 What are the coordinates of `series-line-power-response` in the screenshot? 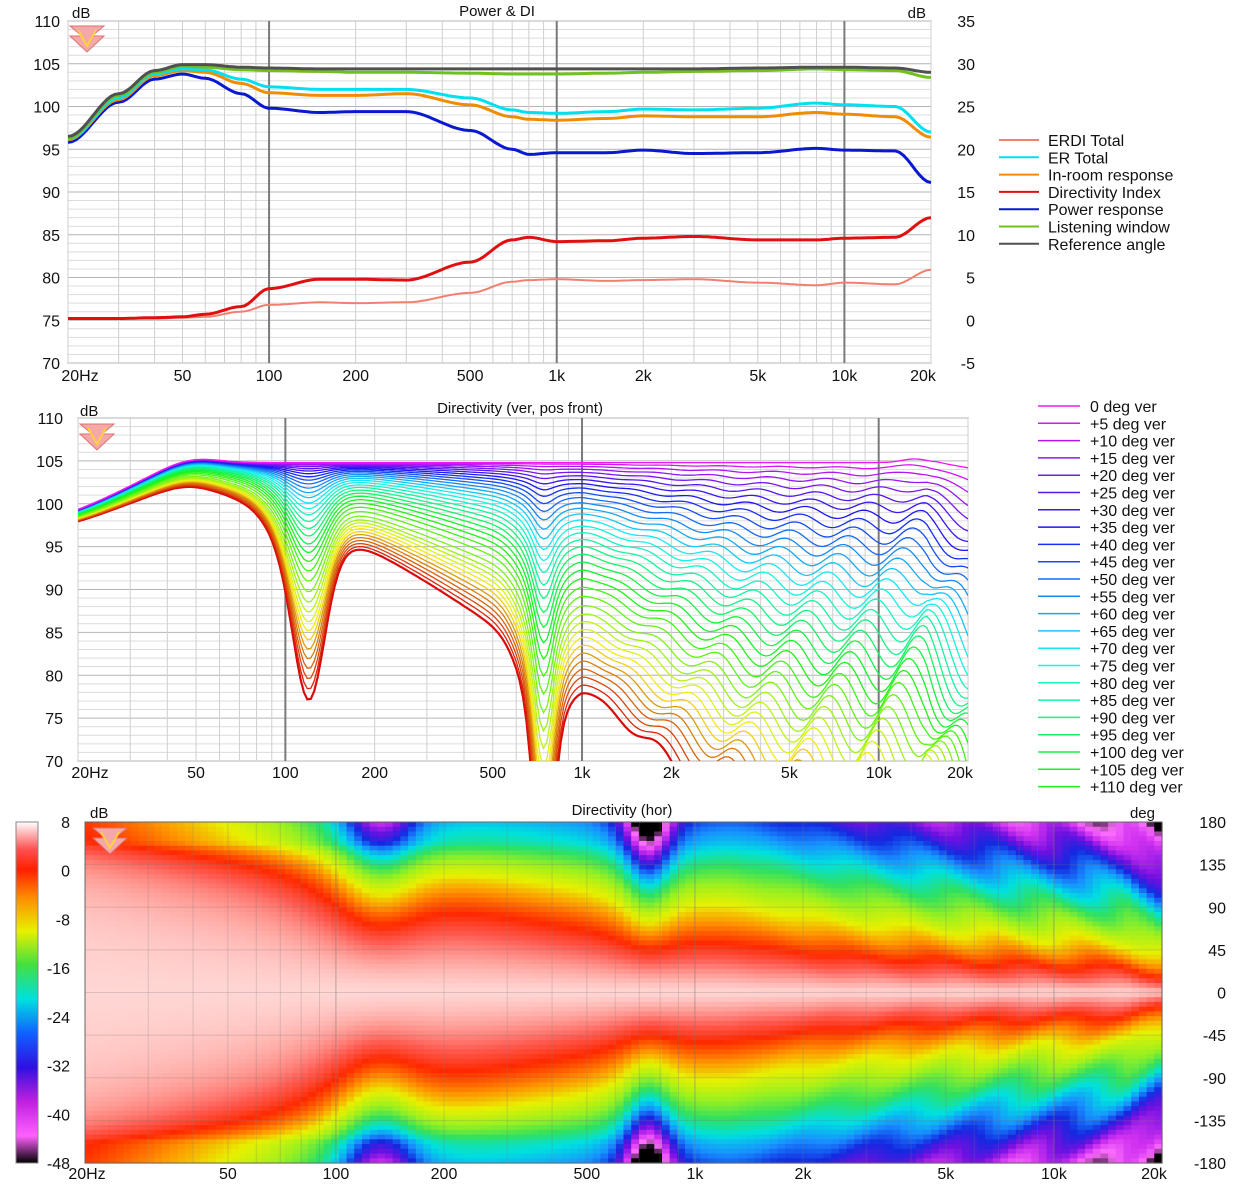 It's located at (499, 128).